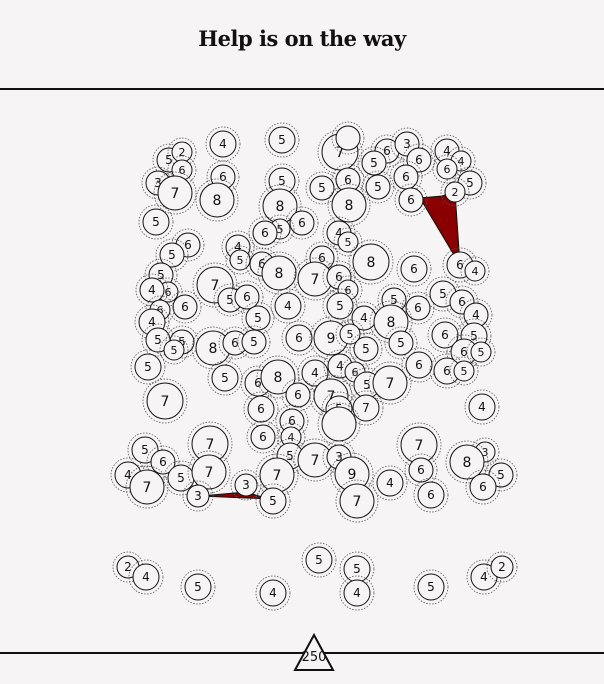 The width and height of the screenshot is (604, 684). I want to click on node-45: 6, so click(414, 269).